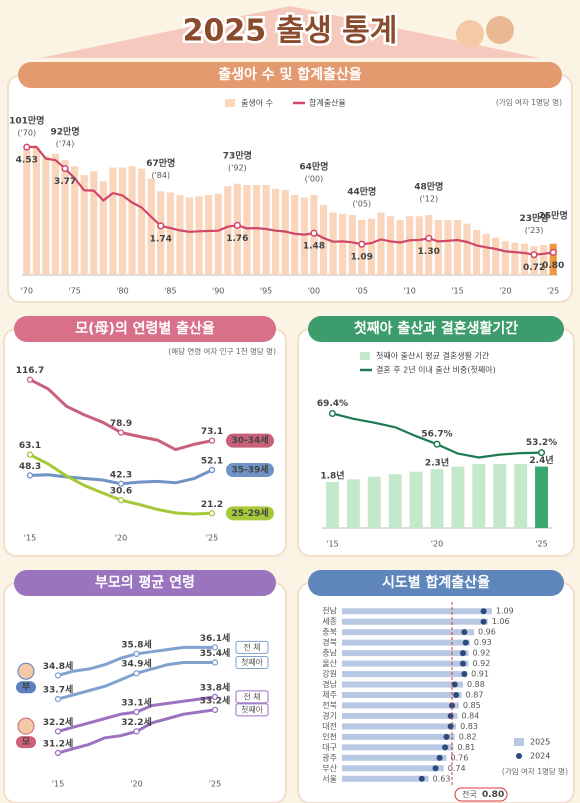  I want to click on data-label-year: ('84), so click(160, 175).